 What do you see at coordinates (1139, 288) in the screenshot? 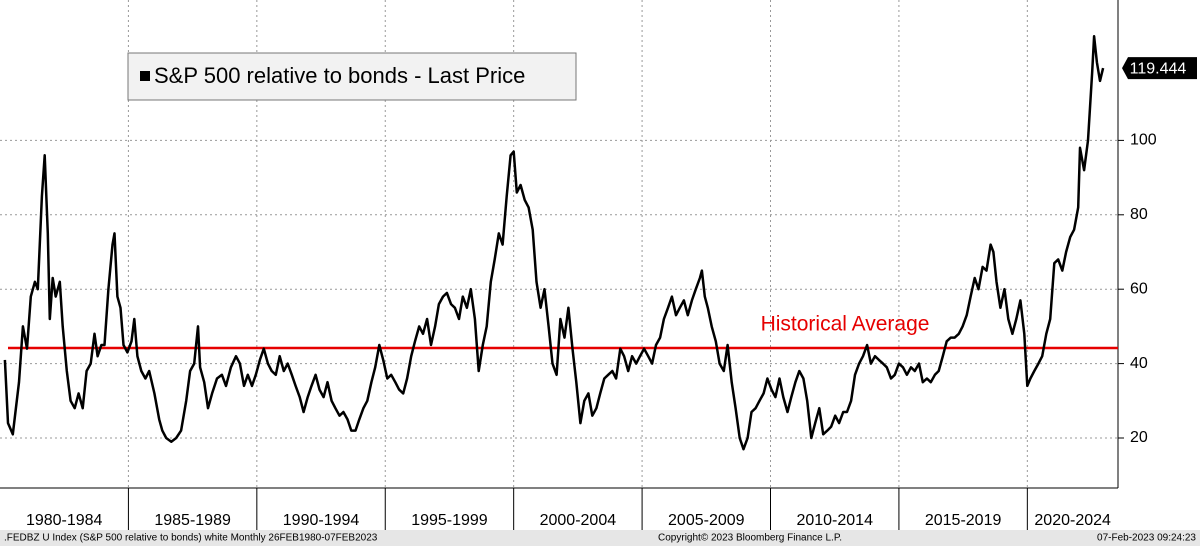
I see `y-tick-label: 60` at bounding box center [1139, 288].